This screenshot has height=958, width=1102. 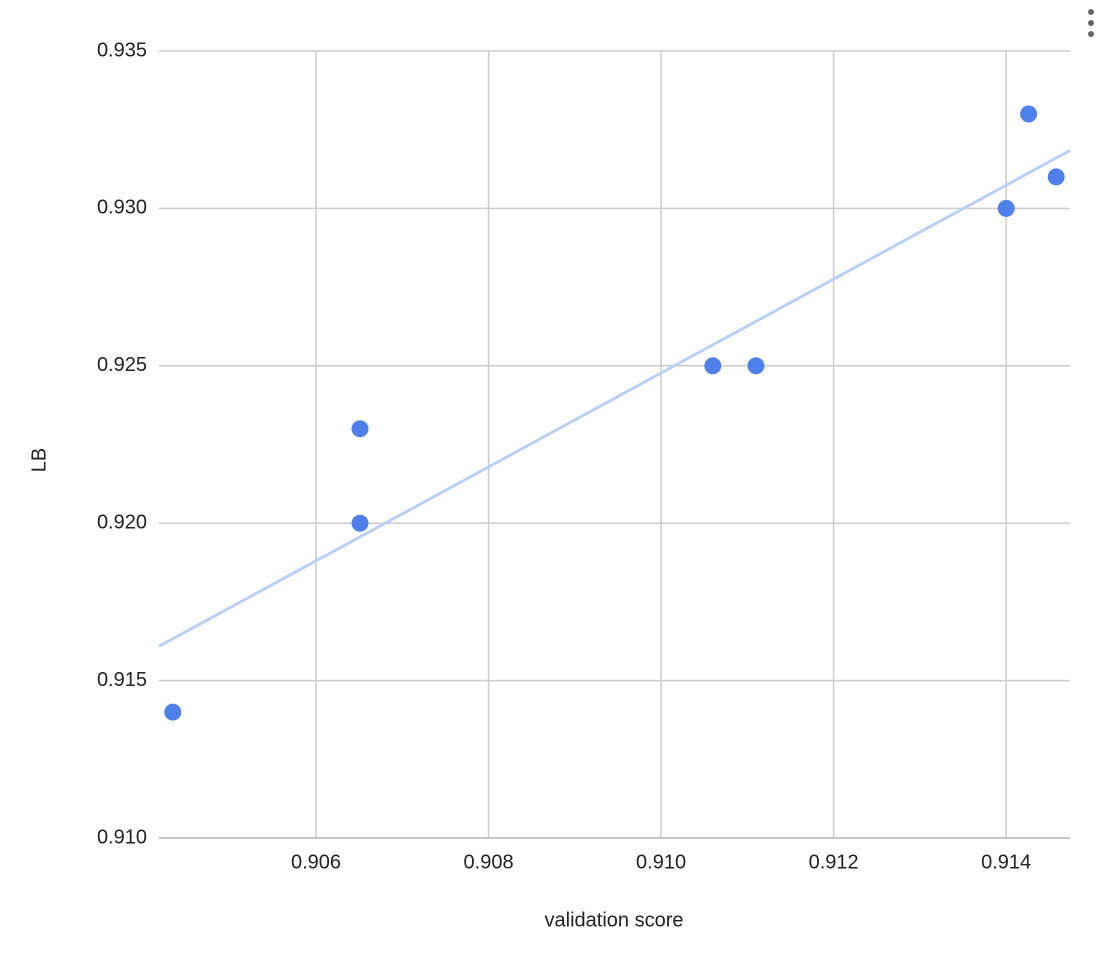 What do you see at coordinates (834, 862) in the screenshot?
I see `x-tick-label: 0.912` at bounding box center [834, 862].